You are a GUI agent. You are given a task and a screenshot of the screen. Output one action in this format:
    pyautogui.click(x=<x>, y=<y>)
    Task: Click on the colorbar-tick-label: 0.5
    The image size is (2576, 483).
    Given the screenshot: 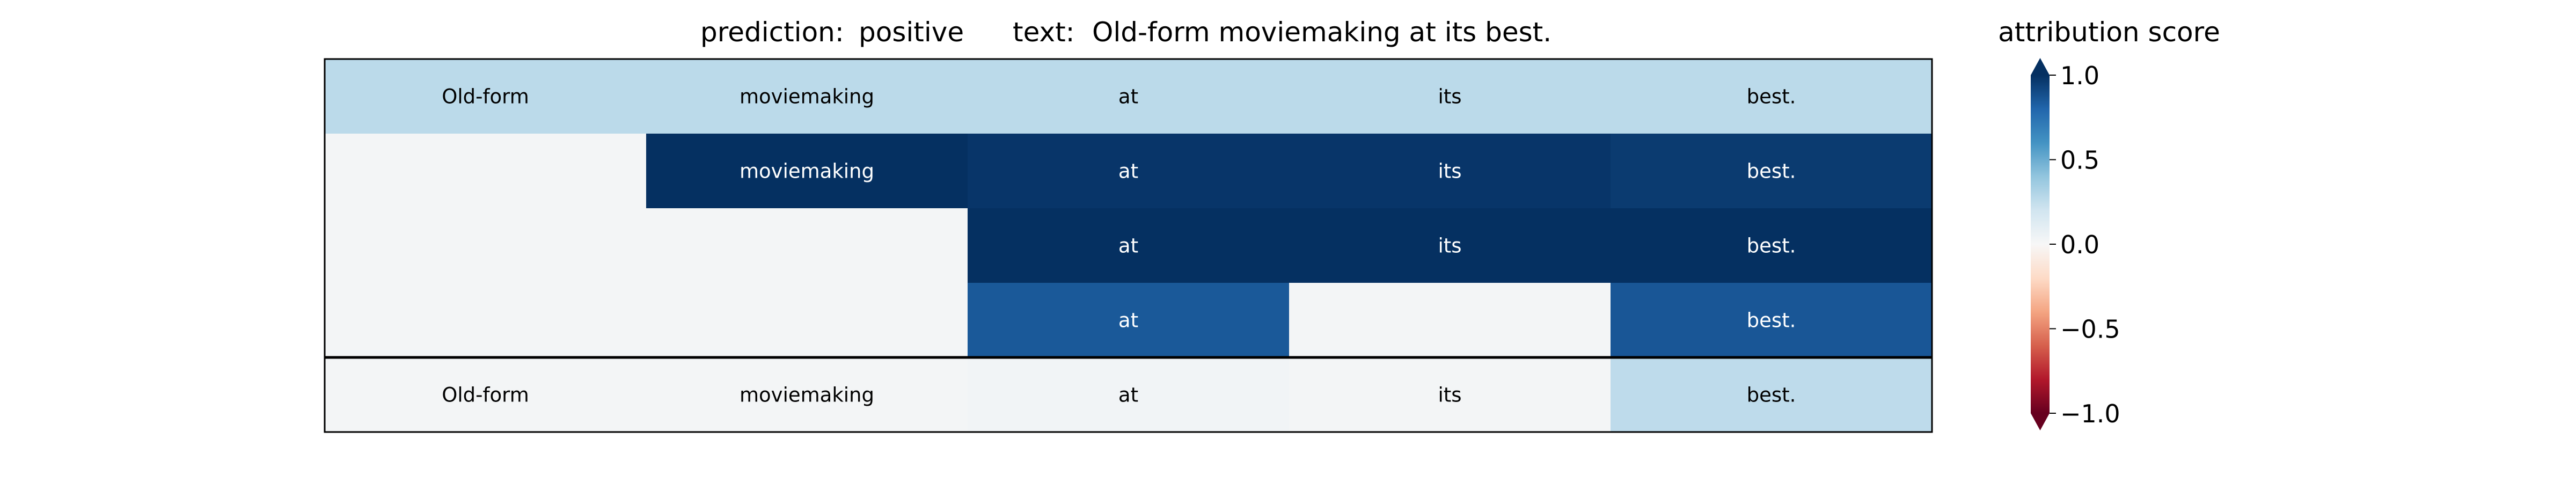 What is the action you would take?
    pyautogui.click(x=2079, y=160)
    